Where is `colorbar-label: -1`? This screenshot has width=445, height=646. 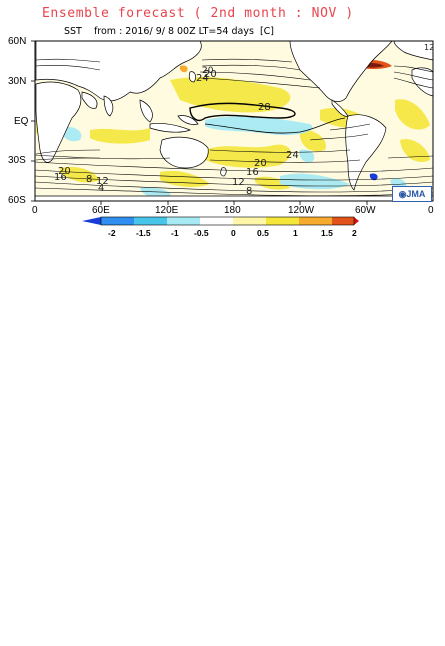 colorbar-label: -1 is located at coordinates (175, 233).